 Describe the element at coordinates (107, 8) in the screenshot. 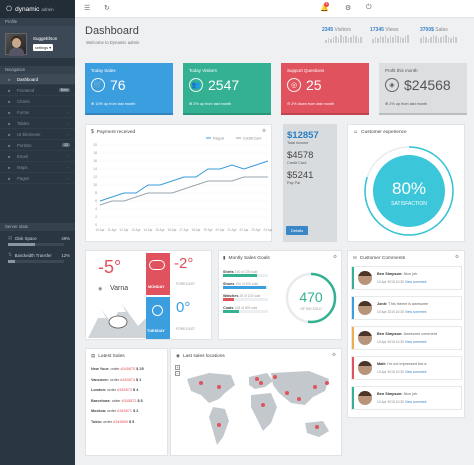

I see `refresh-icon: ↻` at that location.